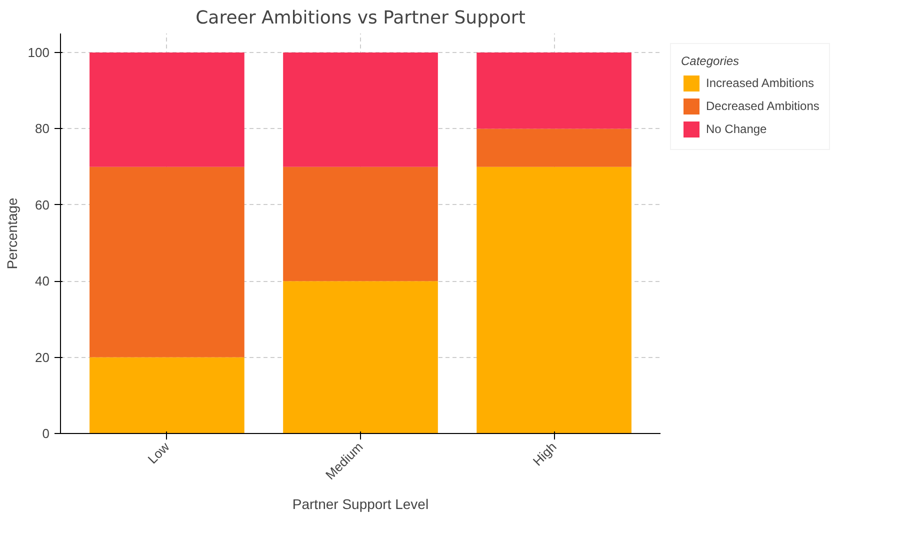 This screenshot has height=546, width=907. Describe the element at coordinates (42, 357) in the screenshot. I see `y-tick-label: 20` at that location.